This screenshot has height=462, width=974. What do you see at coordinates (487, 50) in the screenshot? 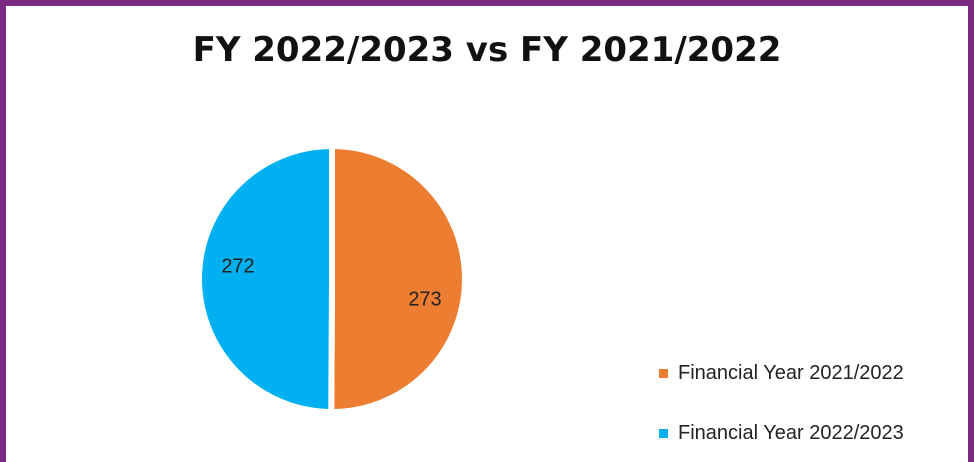
I see `chart-title: FY 2022/2023 vs FY 2021/2022` at bounding box center [487, 50].